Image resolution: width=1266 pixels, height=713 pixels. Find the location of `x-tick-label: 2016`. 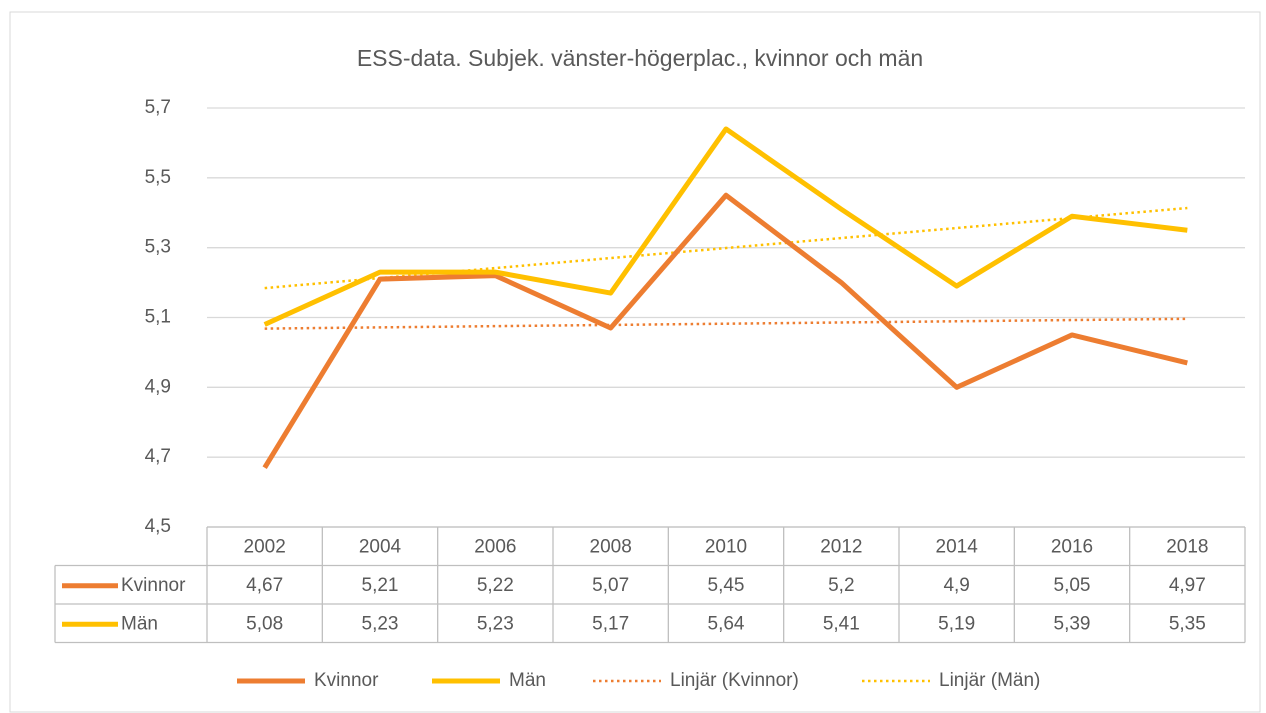

x-tick-label: 2016 is located at coordinates (1072, 546).